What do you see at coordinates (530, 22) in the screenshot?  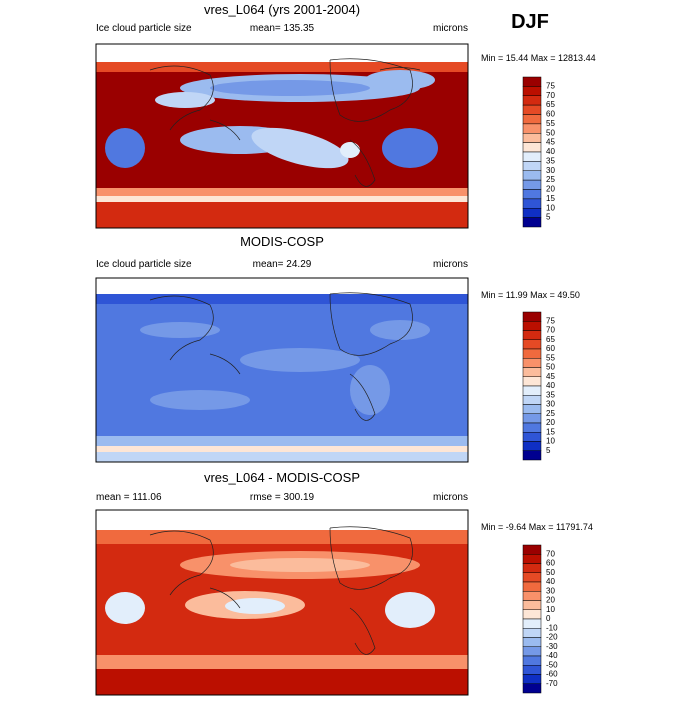 I see `season-label: DJF` at bounding box center [530, 22].